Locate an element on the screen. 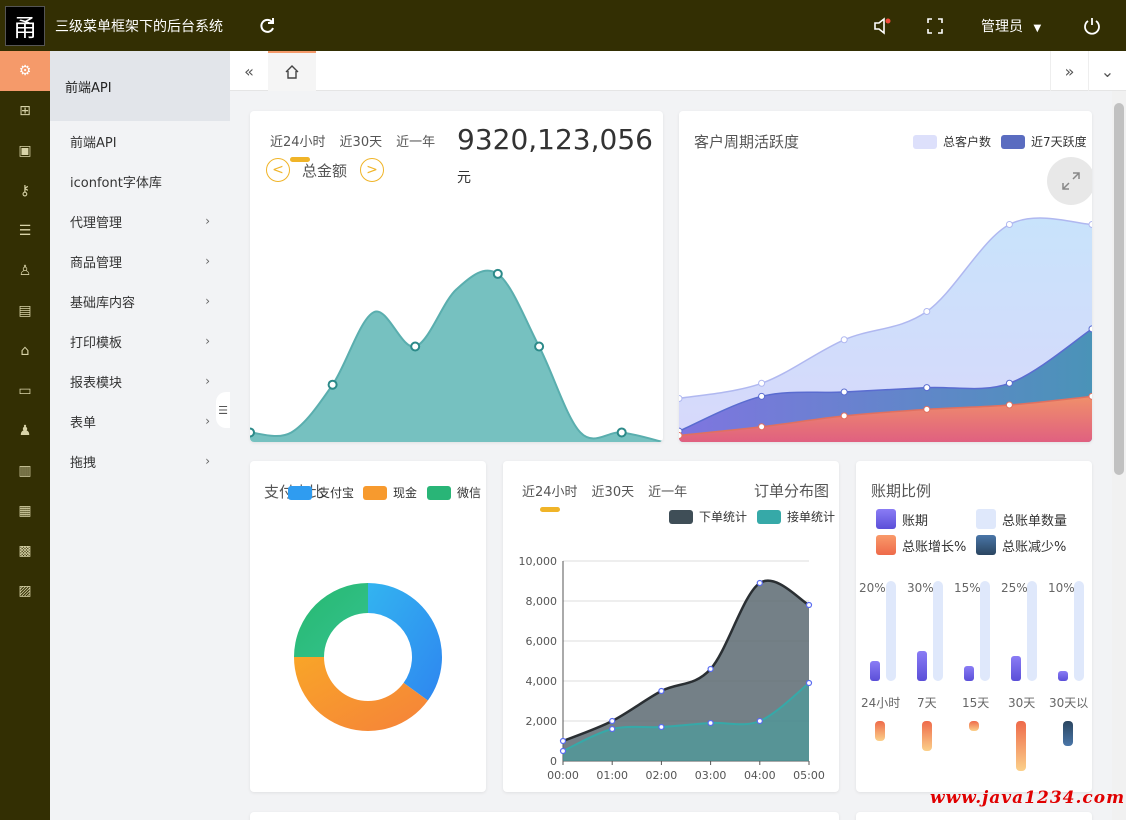 This screenshot has width=1126, height=820. inbox-icon: ▥ is located at coordinates (25, 471).